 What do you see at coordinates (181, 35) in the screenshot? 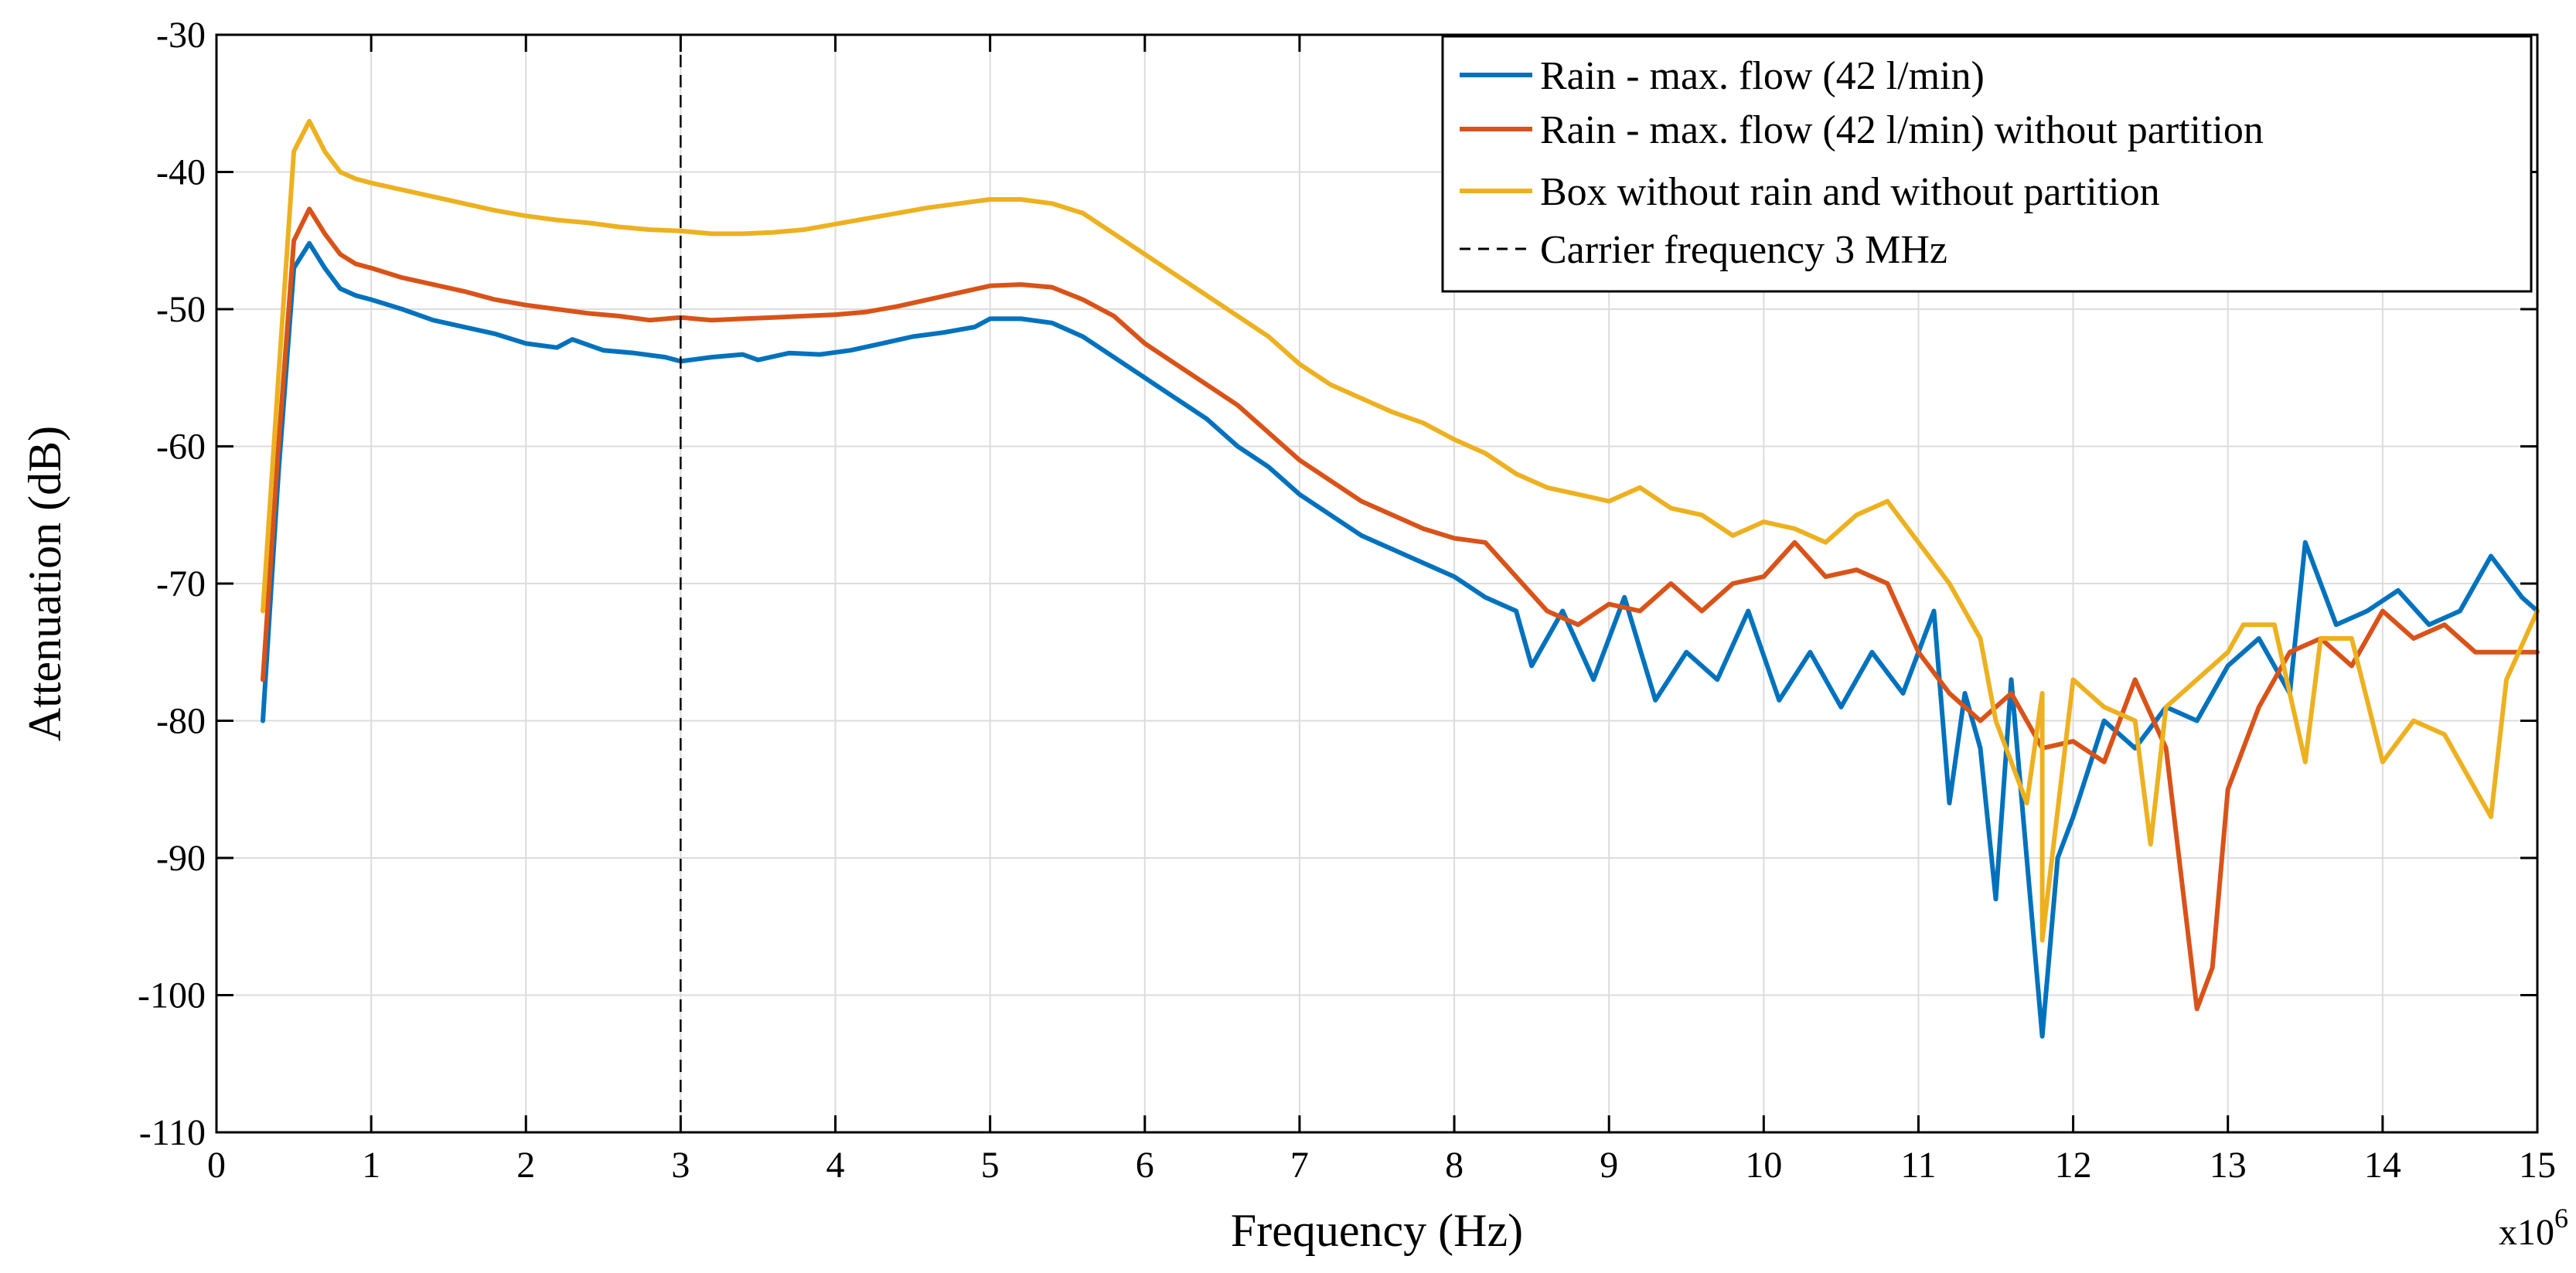
I see `y-tick-label: -30` at bounding box center [181, 35].